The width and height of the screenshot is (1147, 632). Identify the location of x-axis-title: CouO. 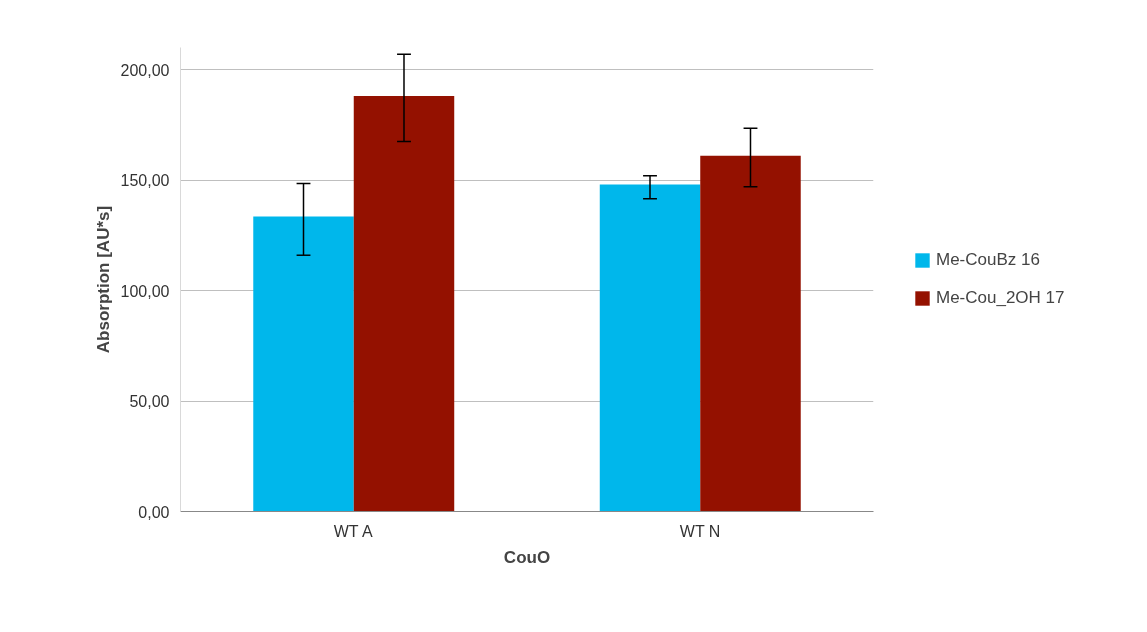
(527, 557).